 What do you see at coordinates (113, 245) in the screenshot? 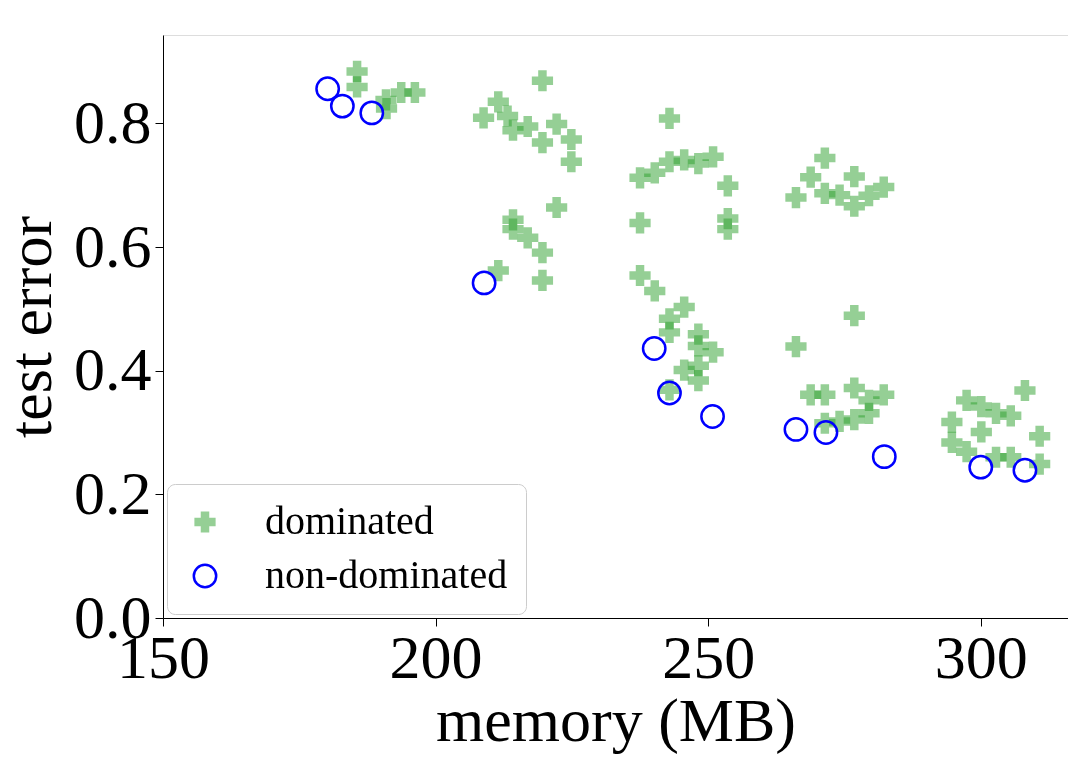
I see `y-tick-label: 0.6` at bounding box center [113, 245].